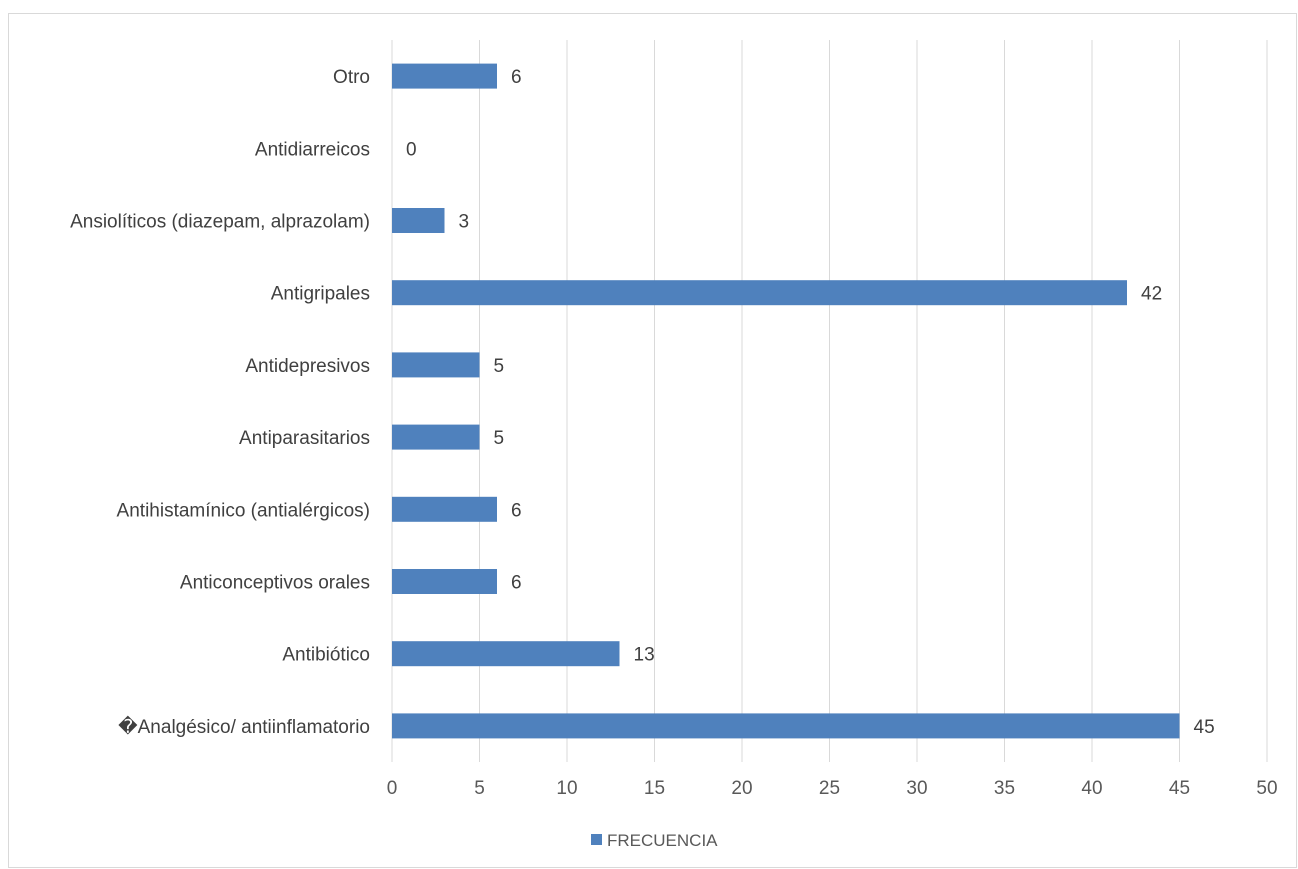 The image size is (1298, 869). Describe the element at coordinates (1091, 788) in the screenshot. I see `x-tick-label-8: 40` at that location.